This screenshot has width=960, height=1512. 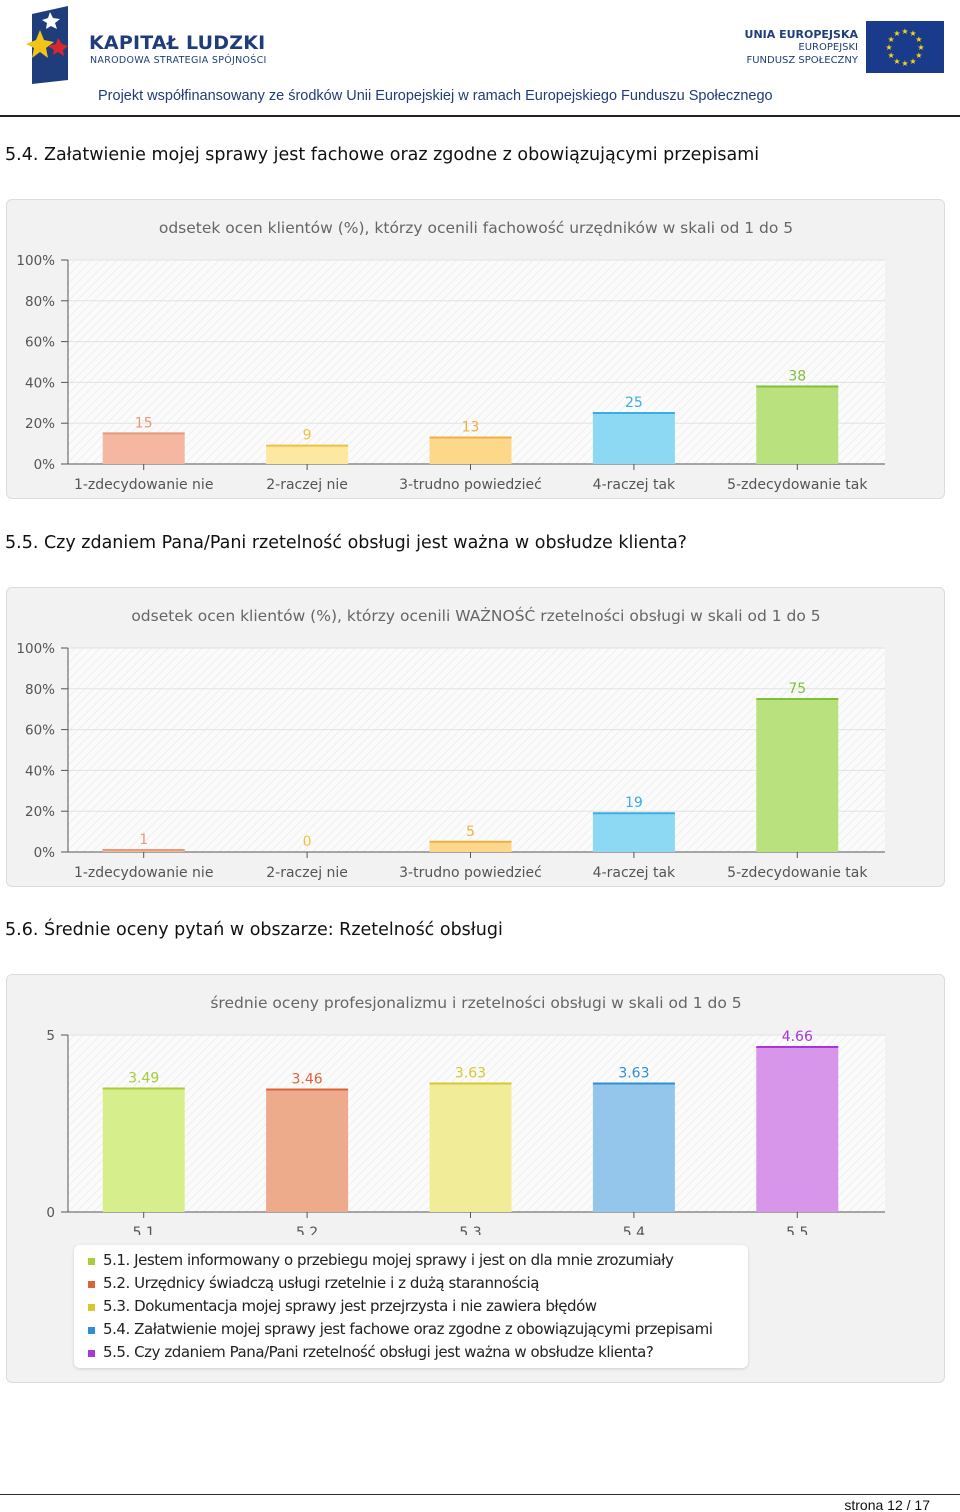 What do you see at coordinates (797, 1230) in the screenshot?
I see `x-tick-label: 5.5` at bounding box center [797, 1230].